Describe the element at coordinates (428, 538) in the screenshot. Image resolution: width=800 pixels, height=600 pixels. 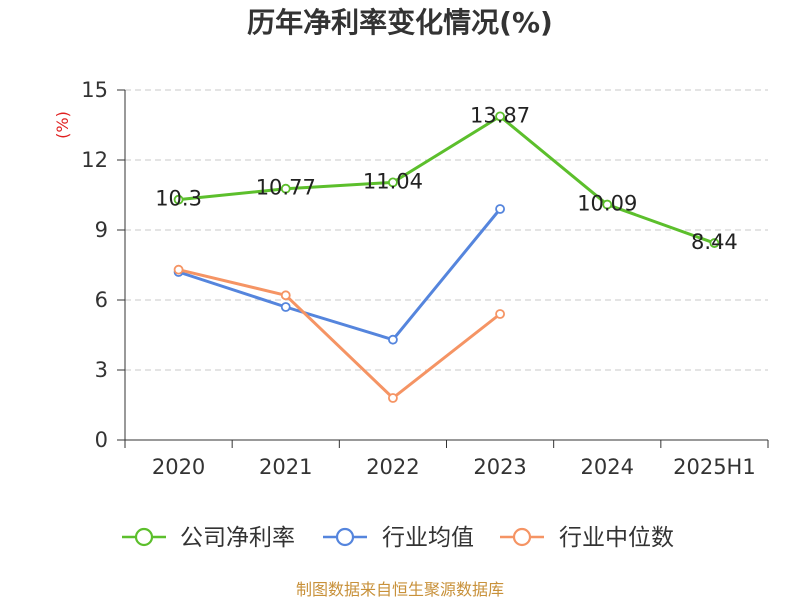
I see `legend-label: 行业均值` at that location.